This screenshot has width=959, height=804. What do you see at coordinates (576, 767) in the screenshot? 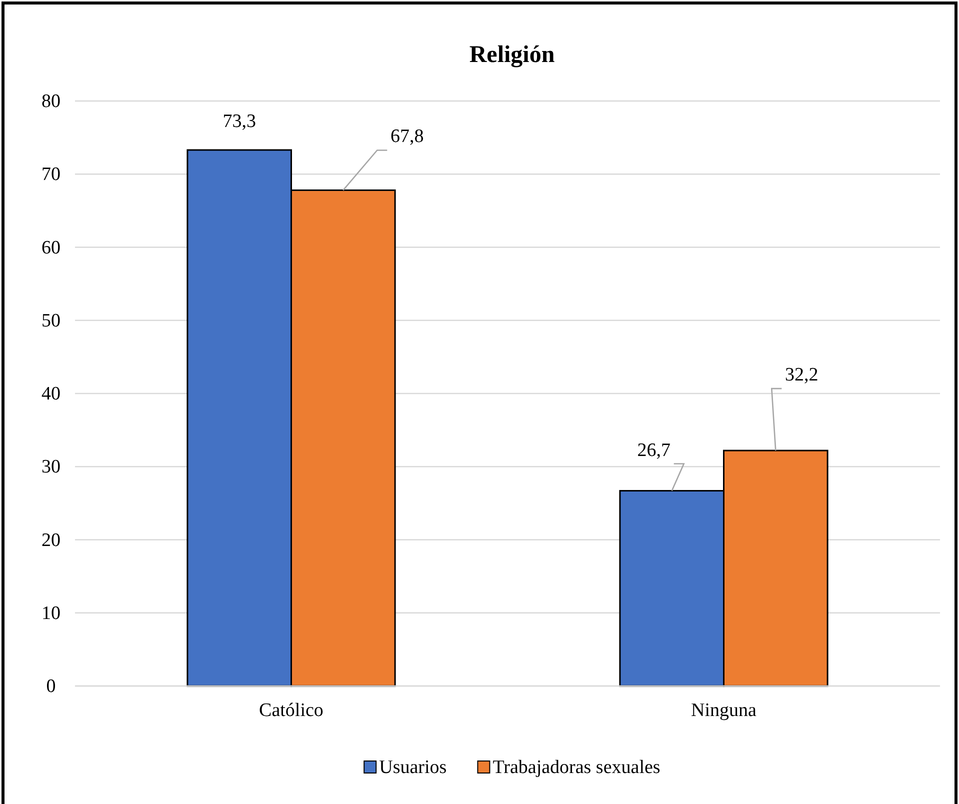
I see `legend-label: Trabajadoras sexuales` at bounding box center [576, 767].